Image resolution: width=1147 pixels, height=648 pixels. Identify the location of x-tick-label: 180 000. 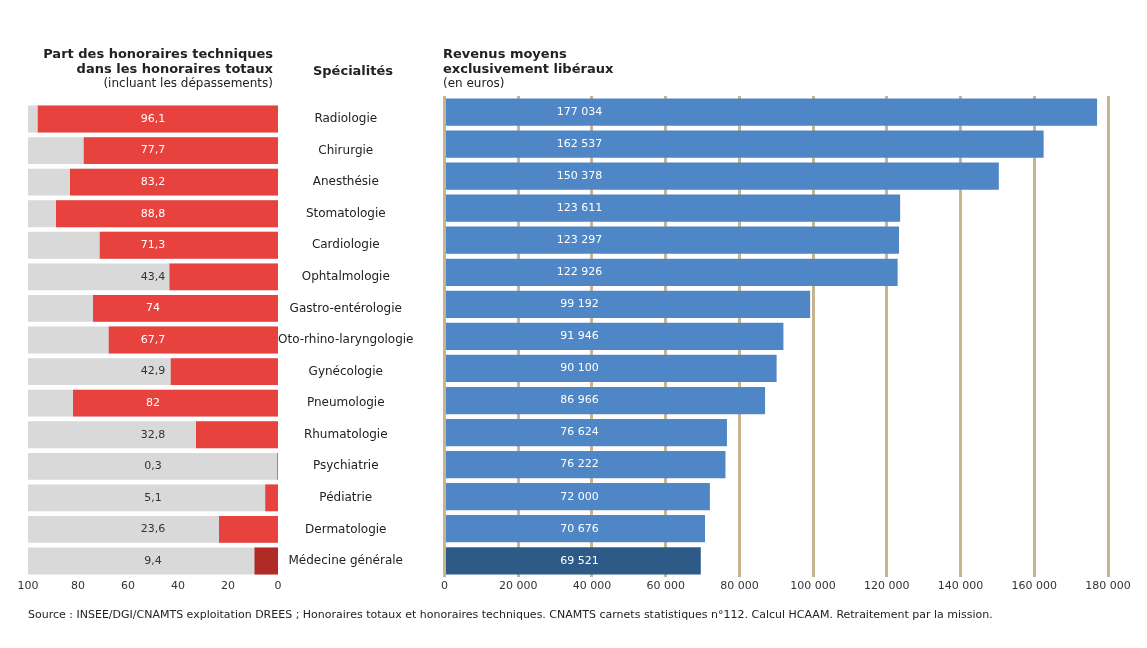
(1108, 586).